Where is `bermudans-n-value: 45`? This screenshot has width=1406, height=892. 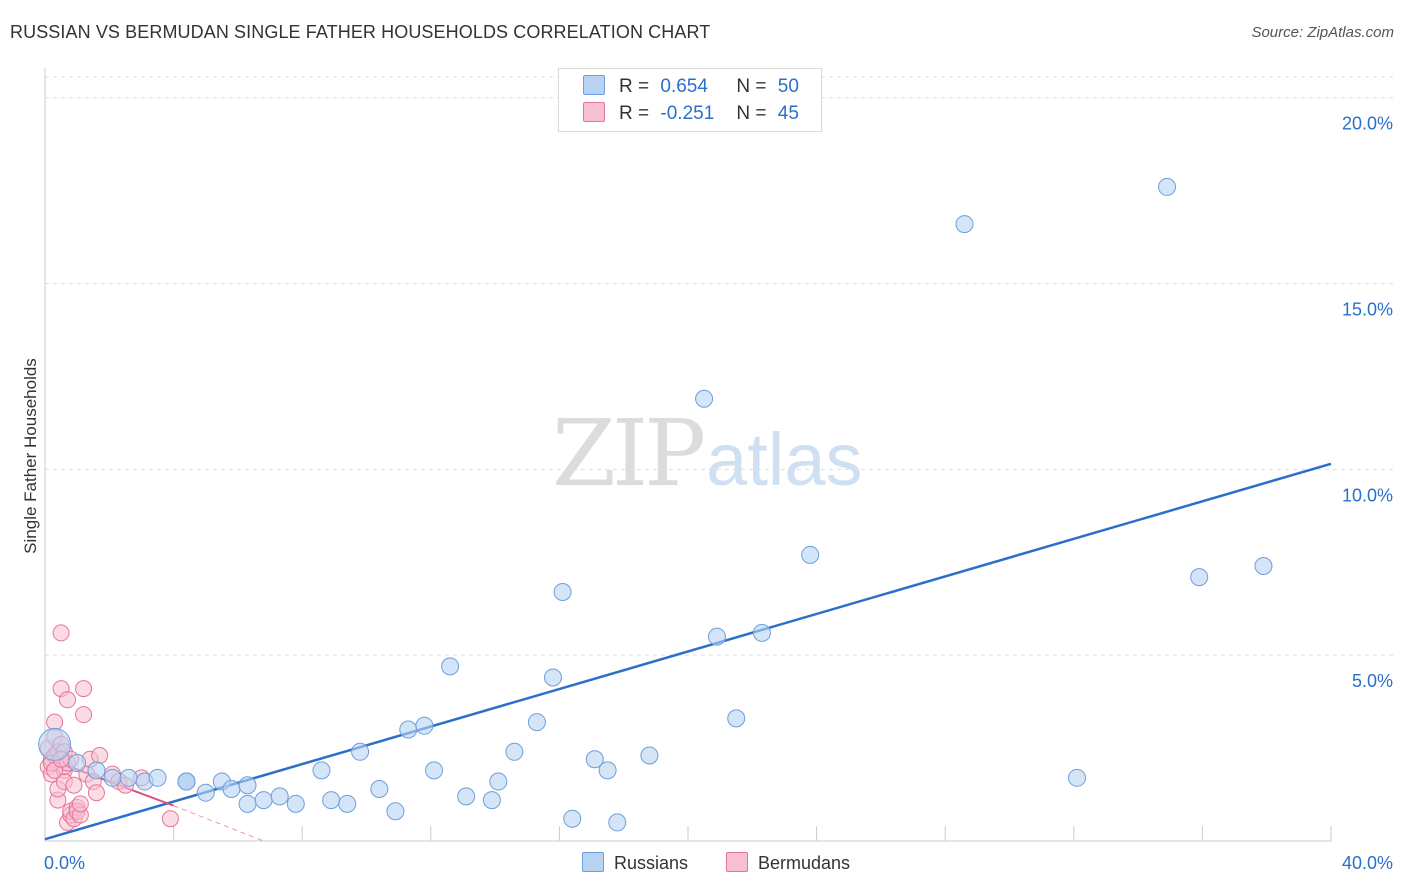 bermudans-n-value: 45 is located at coordinates (788, 113).